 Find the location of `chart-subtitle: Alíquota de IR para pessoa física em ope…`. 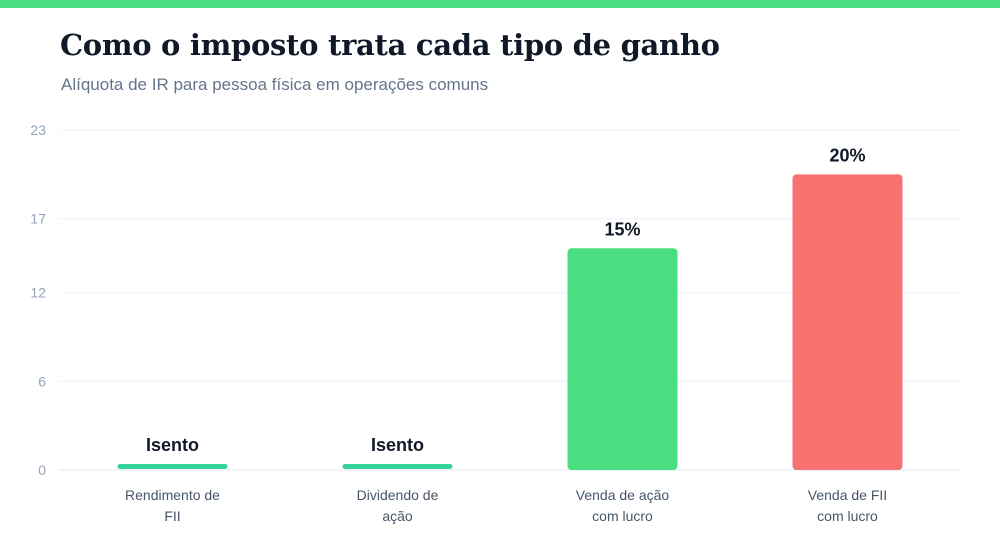

chart-subtitle: Alíquota de IR para pessoa física em ope… is located at coordinates (275, 84).